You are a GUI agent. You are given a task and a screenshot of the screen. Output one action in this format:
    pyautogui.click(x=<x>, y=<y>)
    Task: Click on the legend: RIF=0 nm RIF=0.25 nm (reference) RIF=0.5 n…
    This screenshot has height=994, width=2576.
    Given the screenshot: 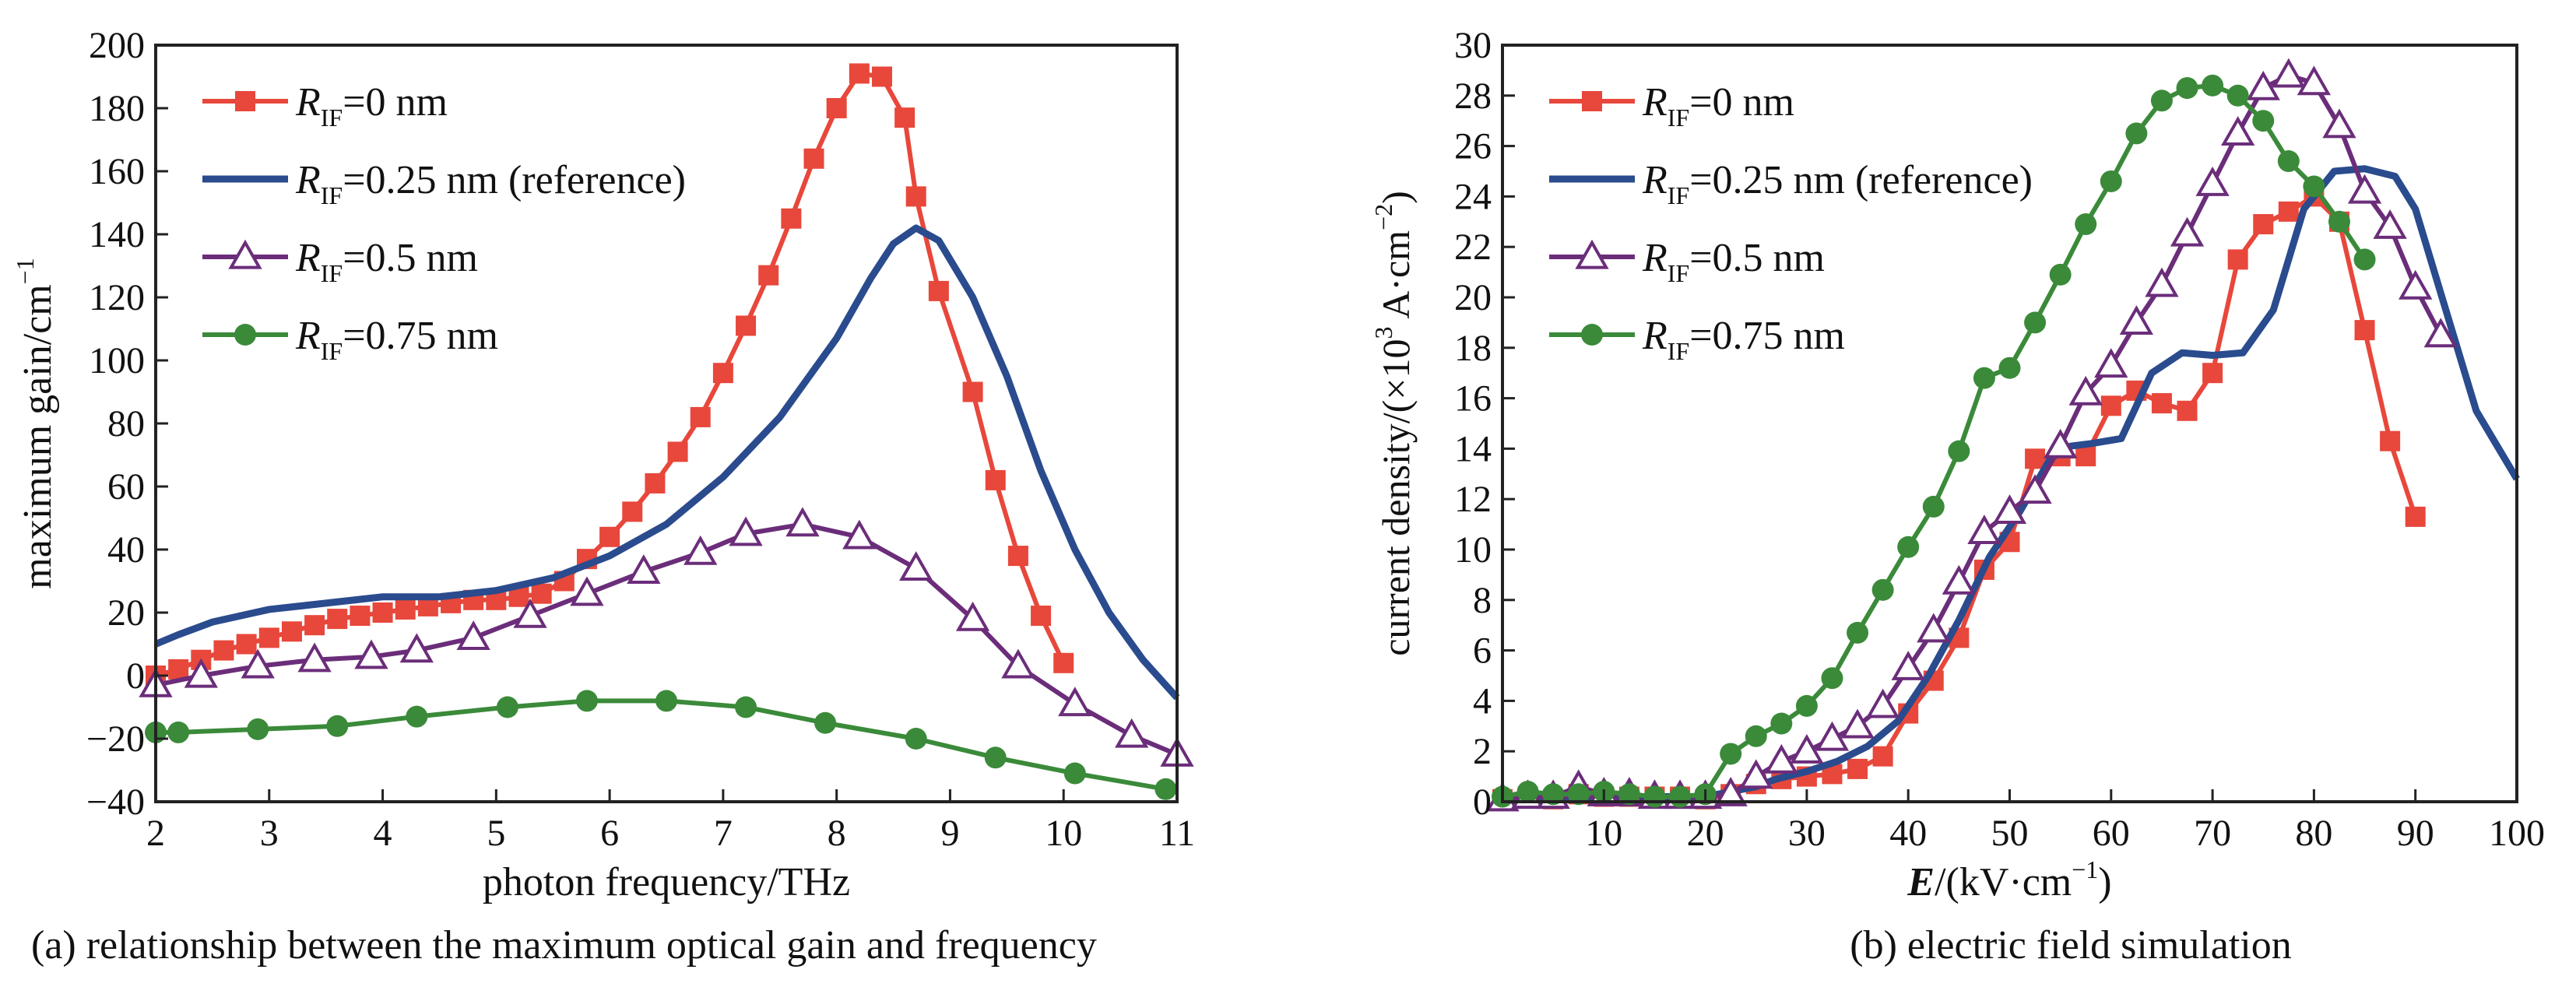 What is the action you would take?
    pyautogui.click(x=444, y=222)
    